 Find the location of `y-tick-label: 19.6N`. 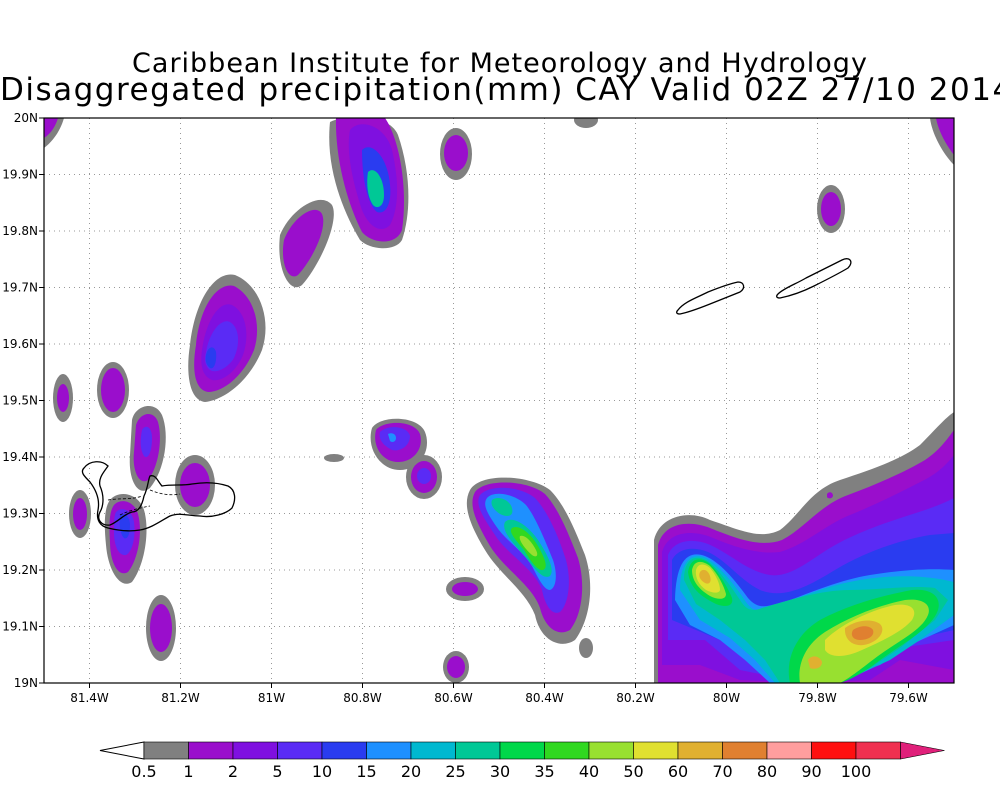

y-tick-label: 19.6N is located at coordinates (20, 344).